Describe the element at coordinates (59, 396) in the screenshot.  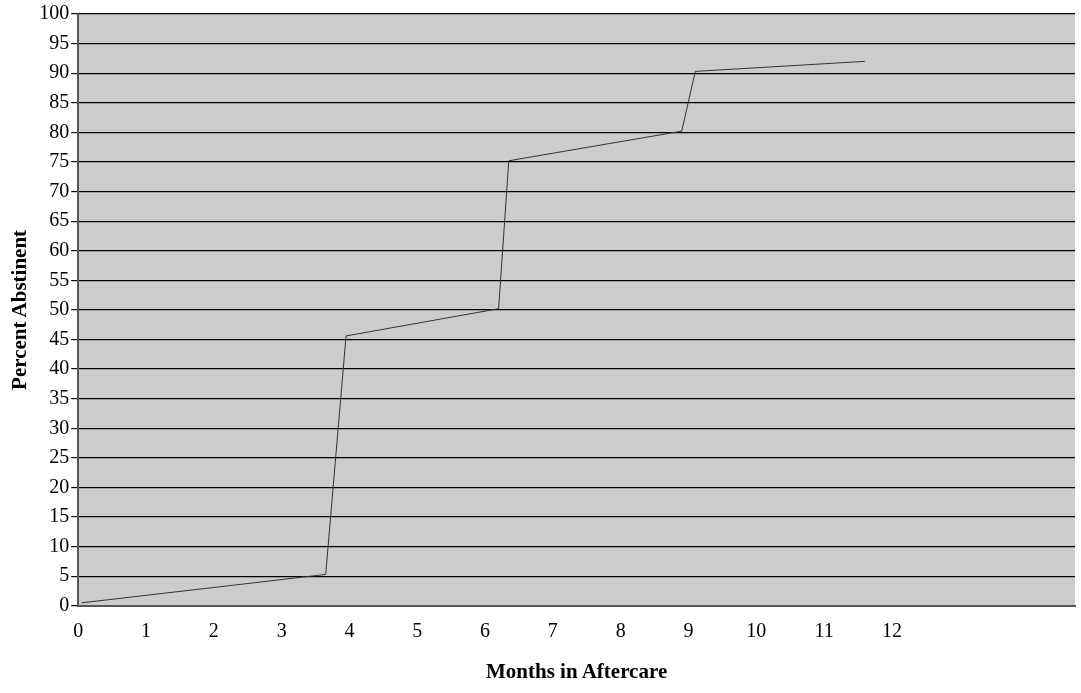
I see `y-tick-label: 35` at that location.